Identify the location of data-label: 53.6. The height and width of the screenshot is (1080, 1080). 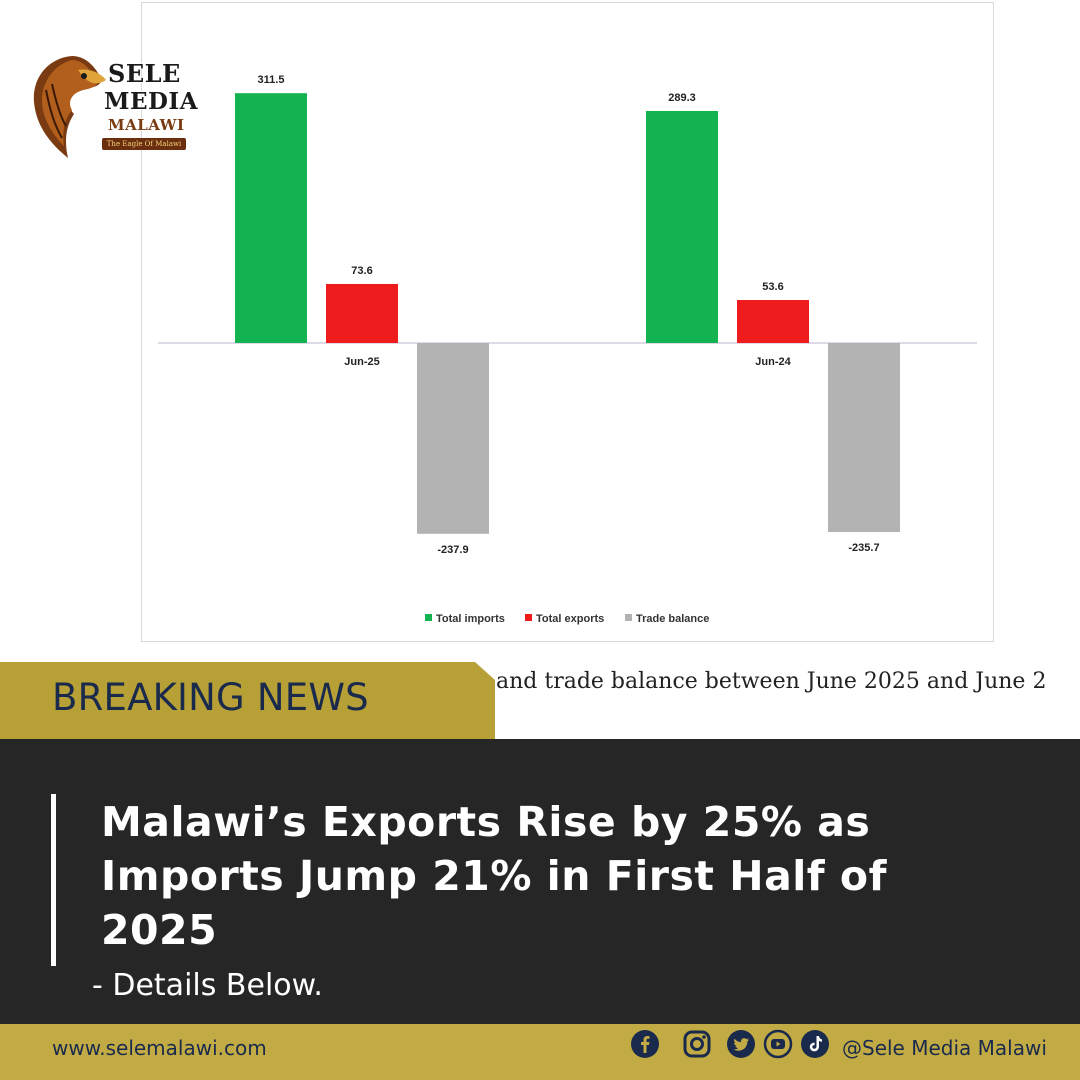
(772, 287).